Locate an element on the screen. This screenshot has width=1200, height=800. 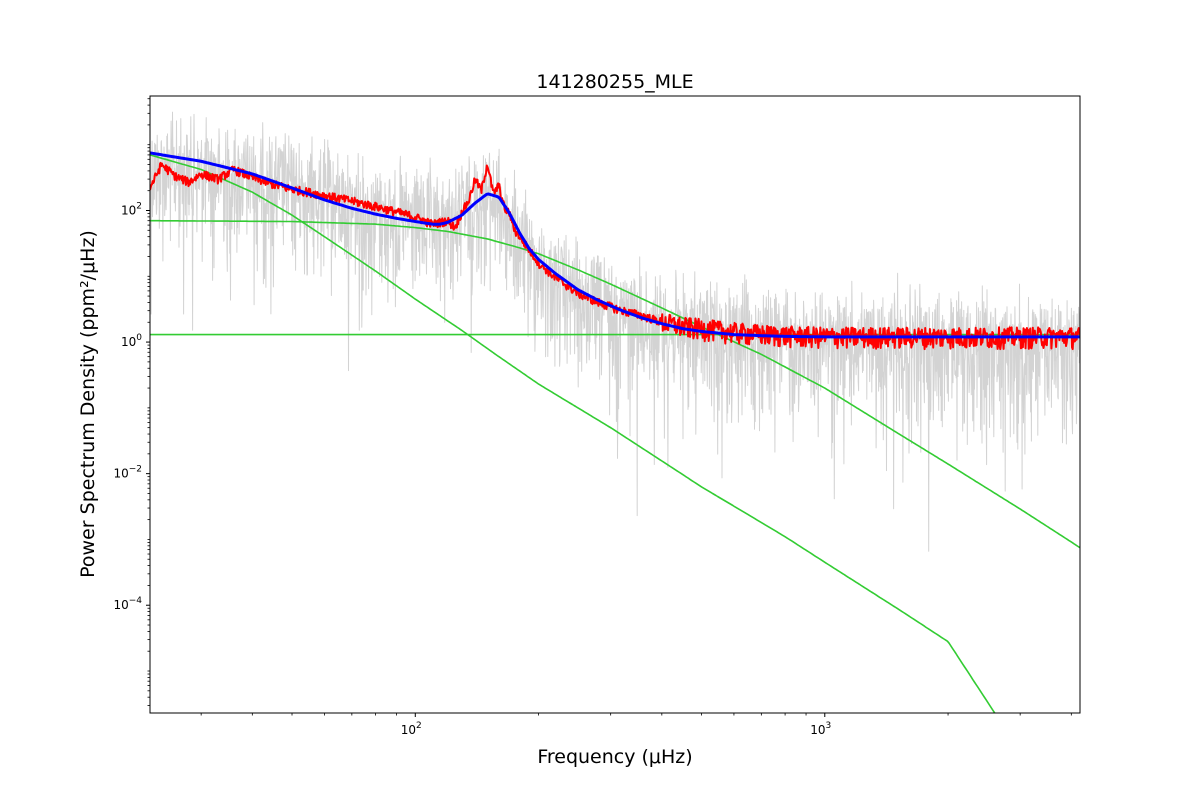
y-tick-label: 10⁻² is located at coordinates (127, 473).